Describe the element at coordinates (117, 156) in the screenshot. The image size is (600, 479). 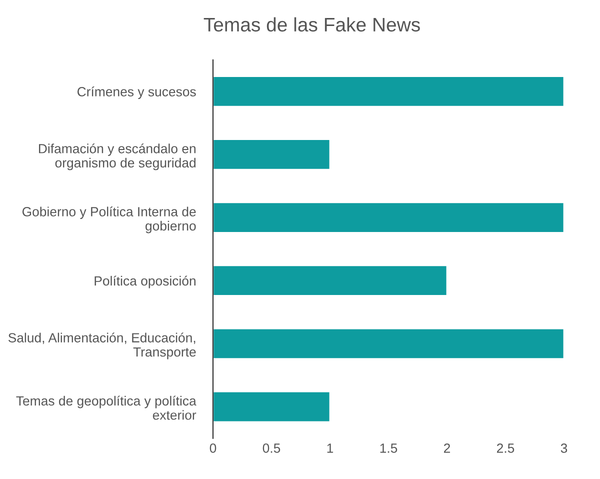
I see `y-tick-label: Difamación y escándalo en organismo de seguridad` at that location.